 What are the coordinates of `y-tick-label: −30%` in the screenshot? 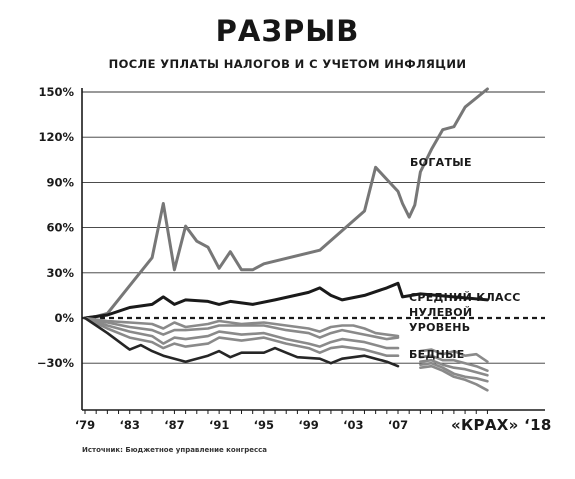 It's located at (56, 363).